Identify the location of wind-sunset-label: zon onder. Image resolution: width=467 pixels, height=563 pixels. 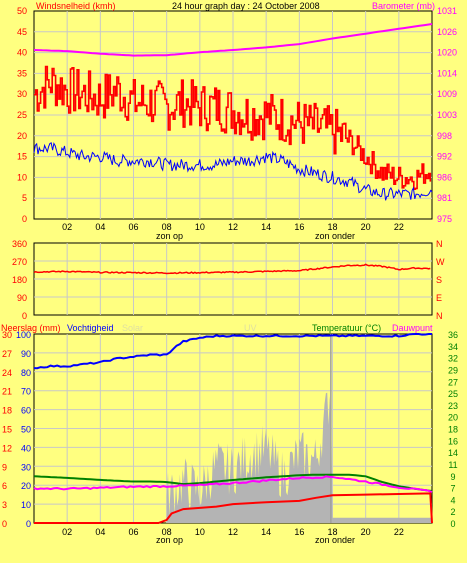
(335, 236).